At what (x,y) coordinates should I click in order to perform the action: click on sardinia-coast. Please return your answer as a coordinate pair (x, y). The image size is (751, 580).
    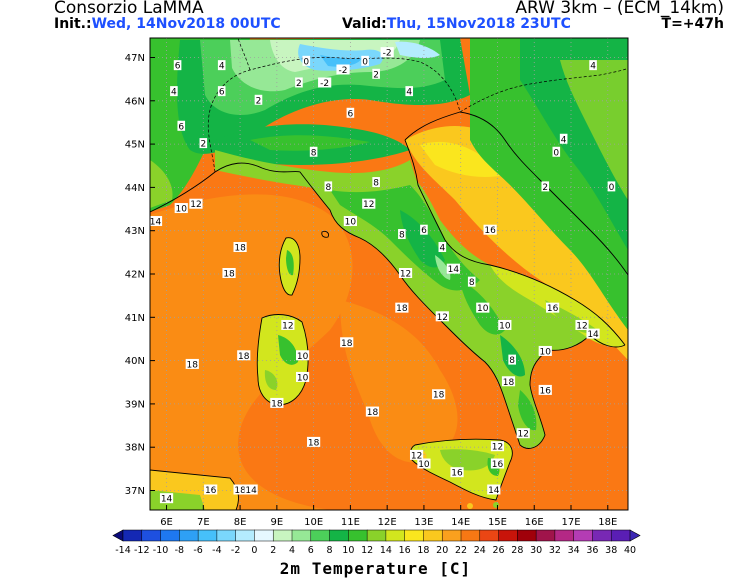
    Looking at the image, I should click on (282, 360).